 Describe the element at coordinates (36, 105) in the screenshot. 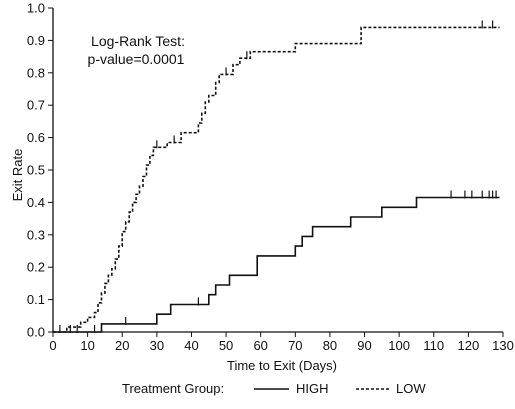

I see `y-tick-label: 0.7` at that location.